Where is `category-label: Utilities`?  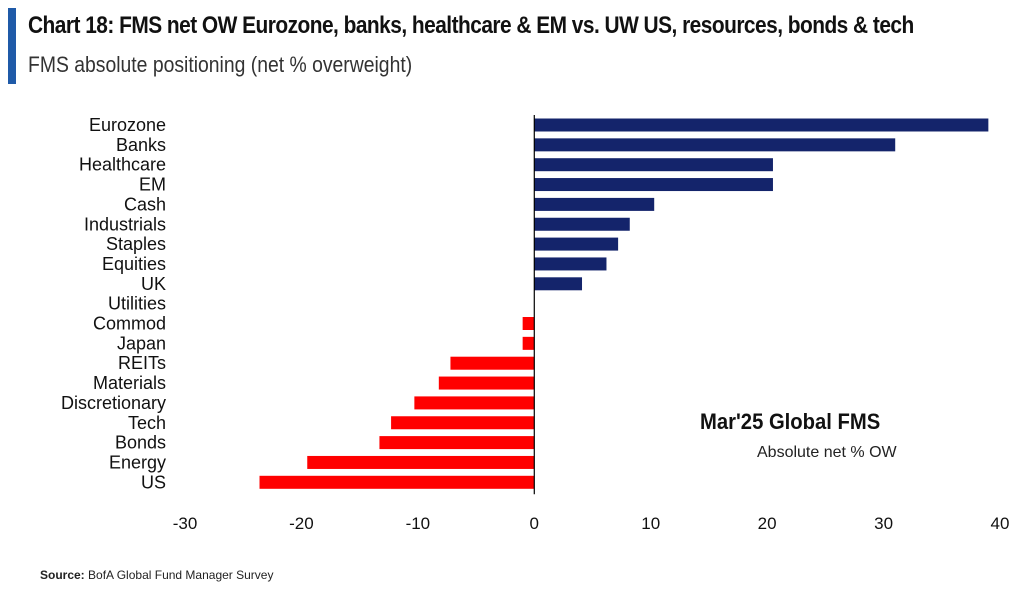
category-label: Utilities is located at coordinates (137, 304).